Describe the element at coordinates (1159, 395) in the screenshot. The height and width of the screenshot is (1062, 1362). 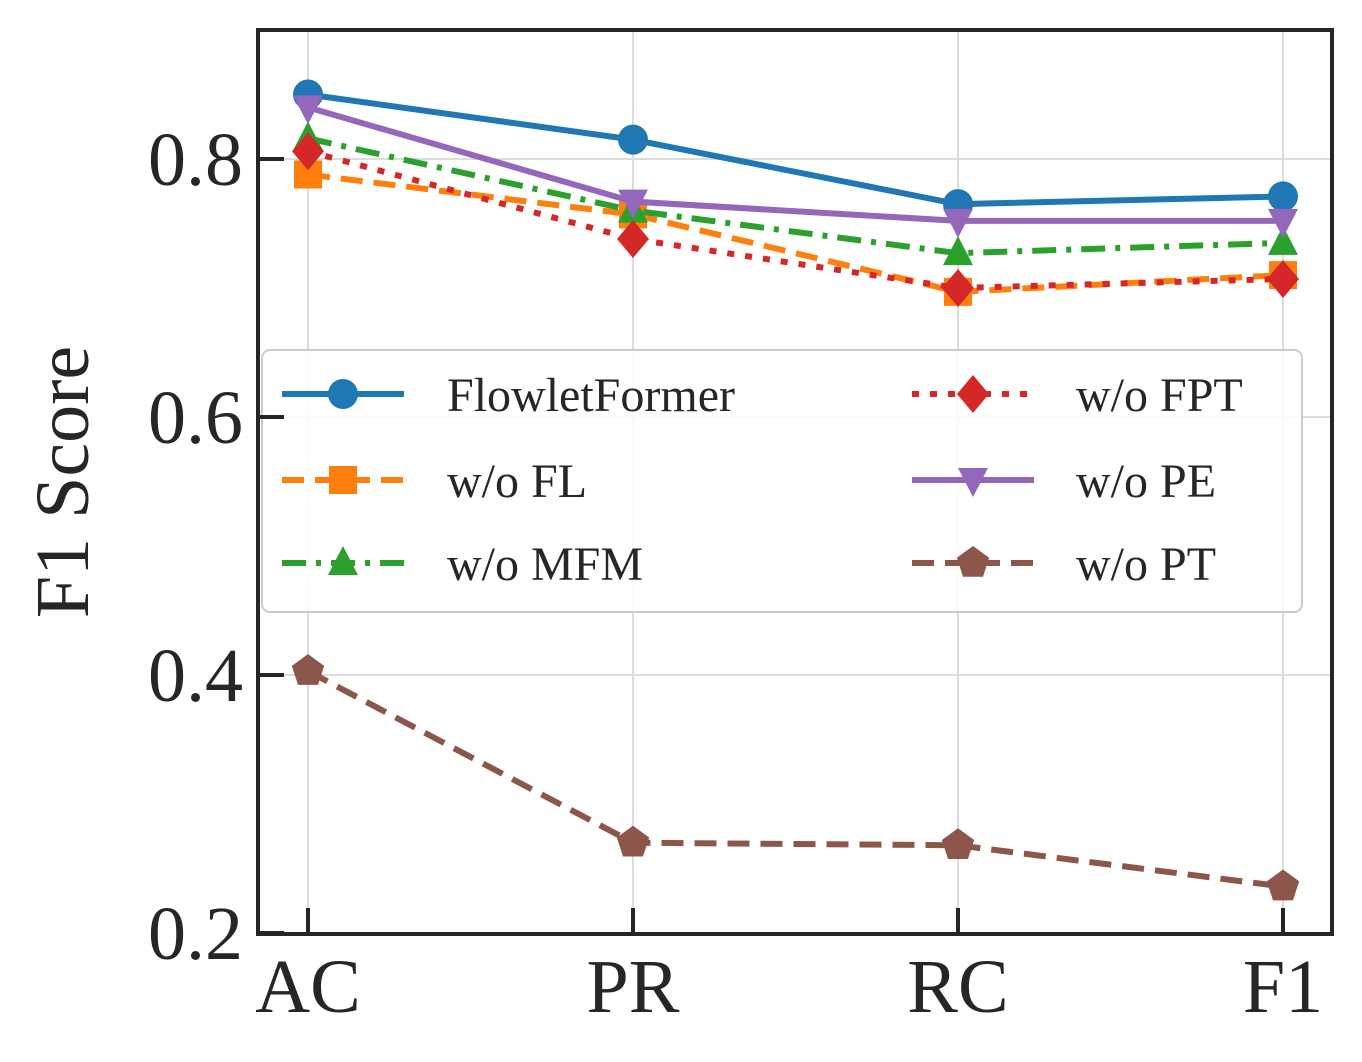
I see `legend-label: w/o FPT` at that location.